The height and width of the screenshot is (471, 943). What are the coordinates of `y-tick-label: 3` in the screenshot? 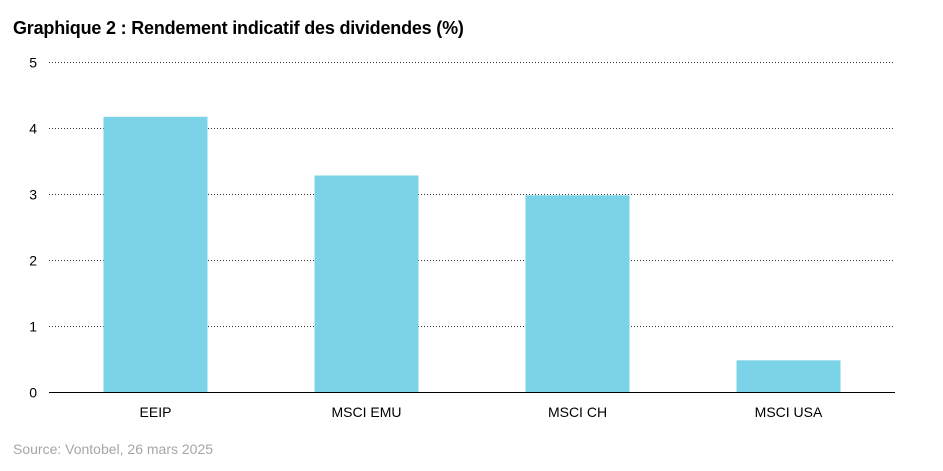 It's located at (33, 195).